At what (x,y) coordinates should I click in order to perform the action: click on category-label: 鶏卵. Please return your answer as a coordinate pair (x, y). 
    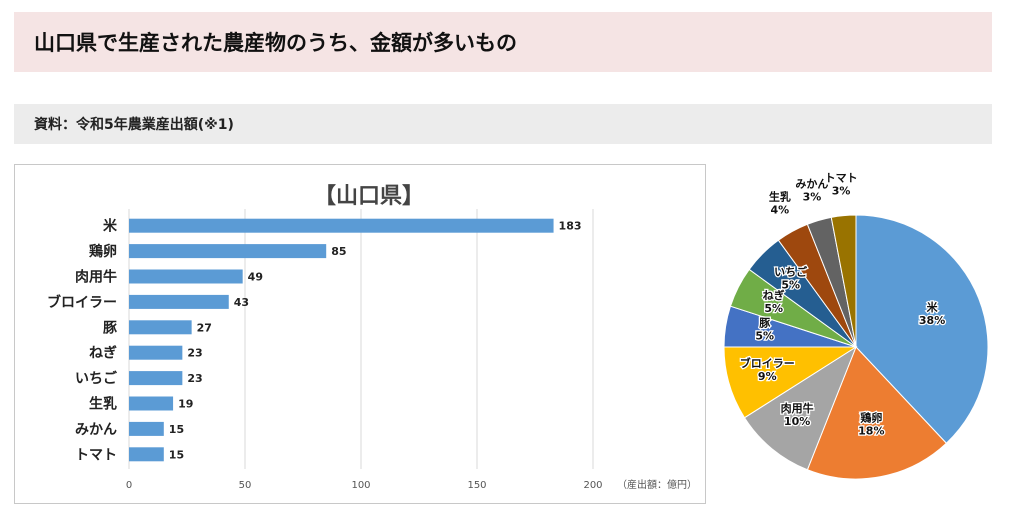
    Looking at the image, I should click on (103, 251).